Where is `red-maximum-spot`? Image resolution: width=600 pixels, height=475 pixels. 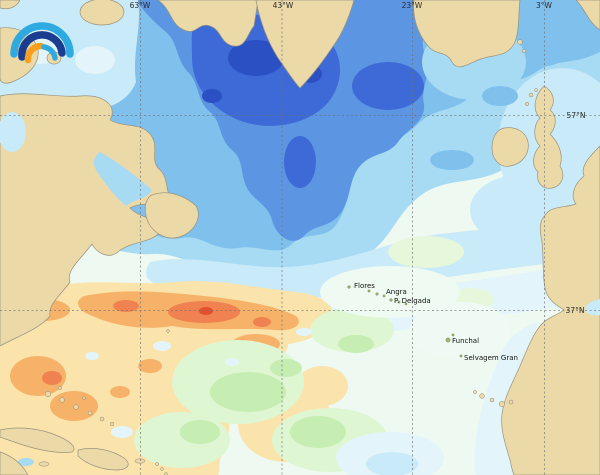 red-maximum-spot is located at coordinates (206, 311).